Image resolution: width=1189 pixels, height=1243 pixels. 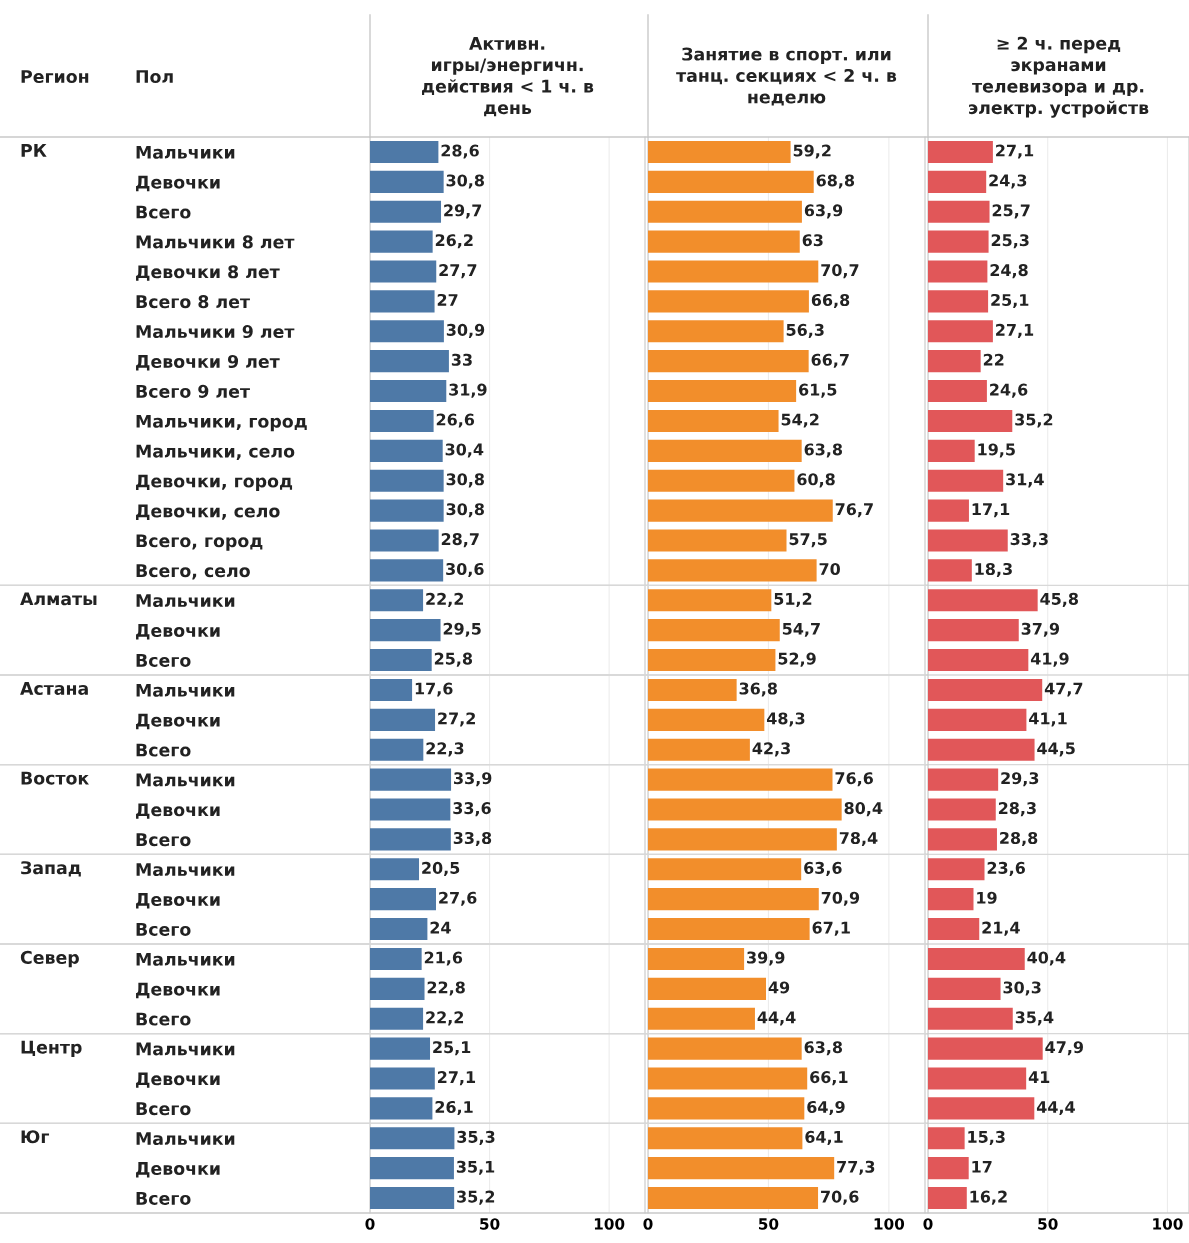 What do you see at coordinates (58, 599) in the screenshot?
I see `category-label: Алматы` at bounding box center [58, 599].